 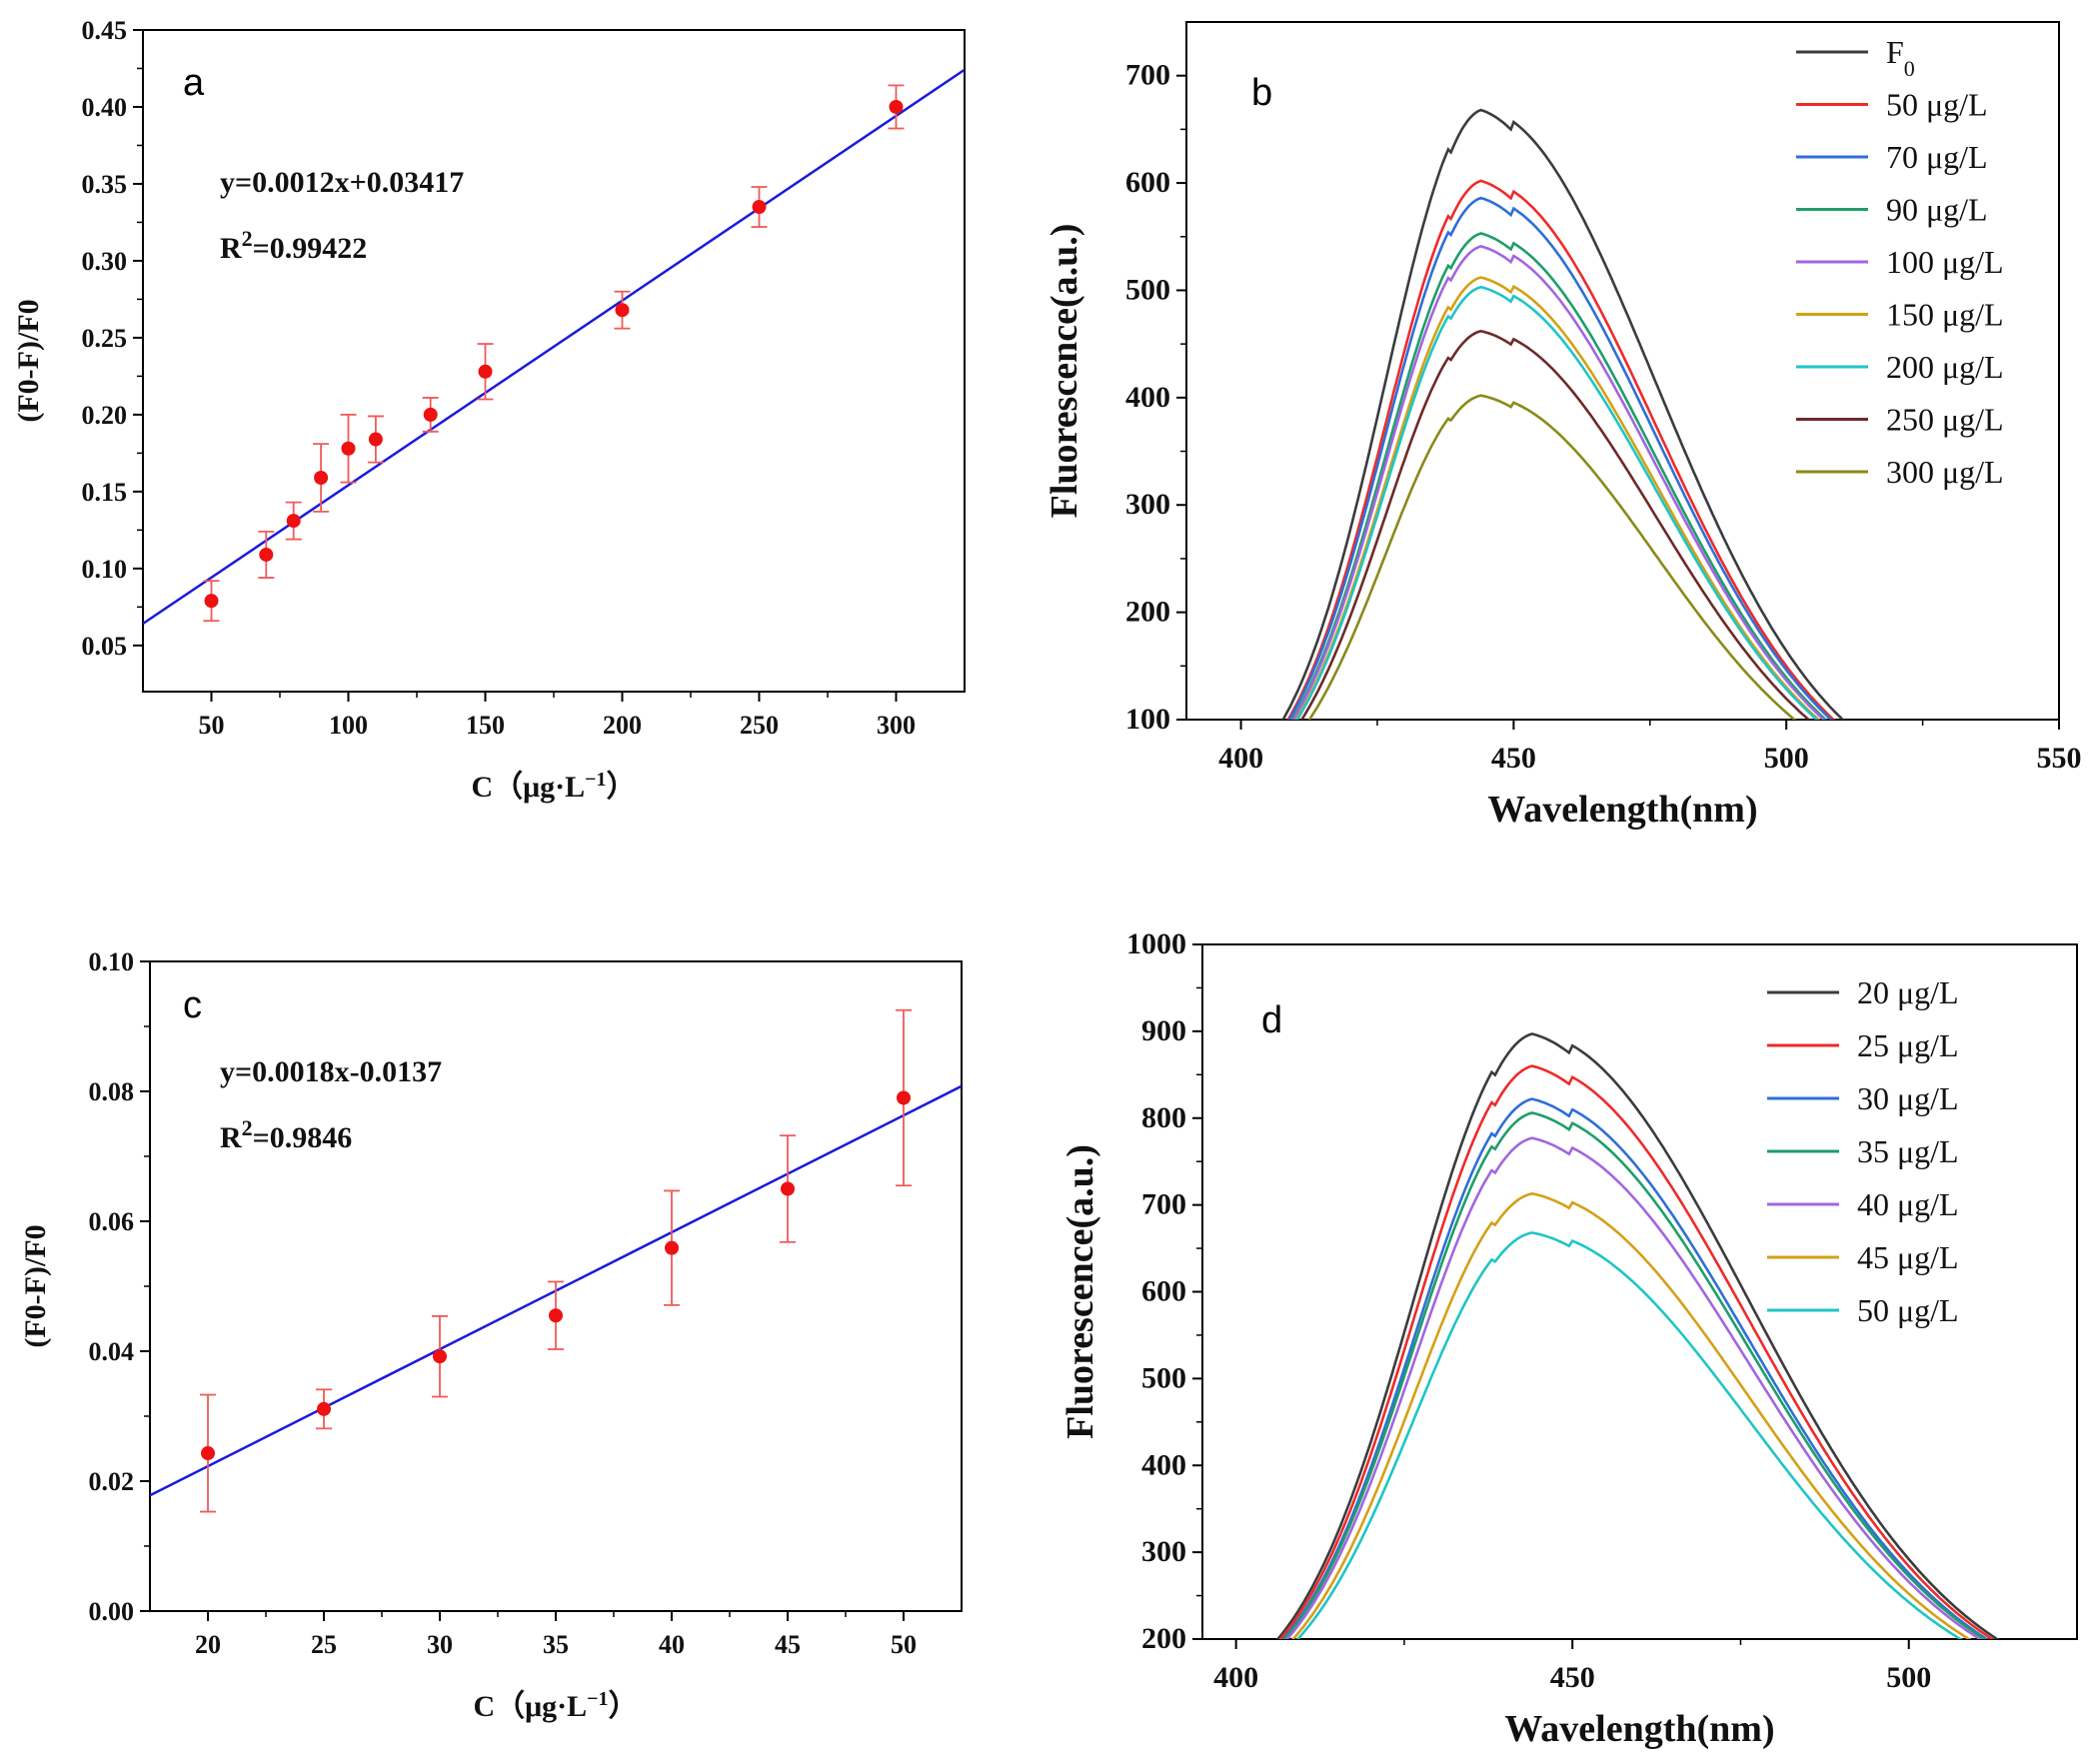 I want to click on legend-label-text: F, so click(x=1895, y=52).